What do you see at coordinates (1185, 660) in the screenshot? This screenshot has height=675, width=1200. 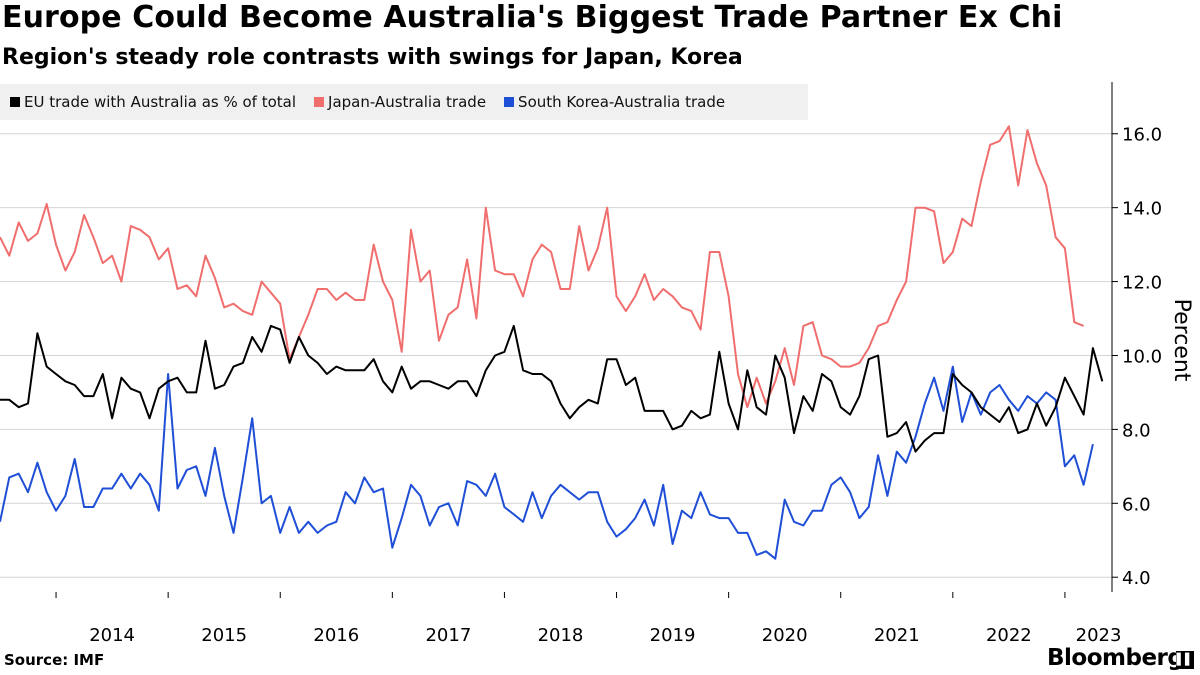 I see `bloomberg-mark-icon: ▌▌` at bounding box center [1185, 660].